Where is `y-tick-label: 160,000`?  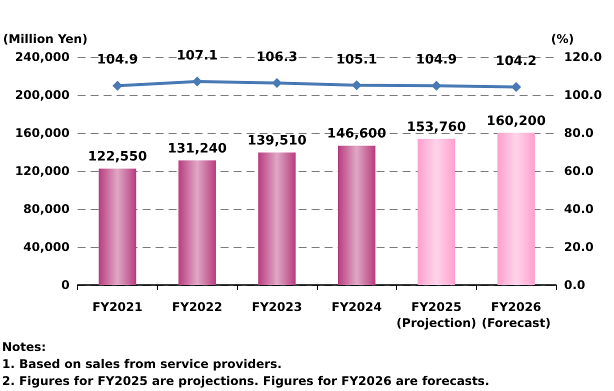 y-tick-label: 160,000 is located at coordinates (42, 133).